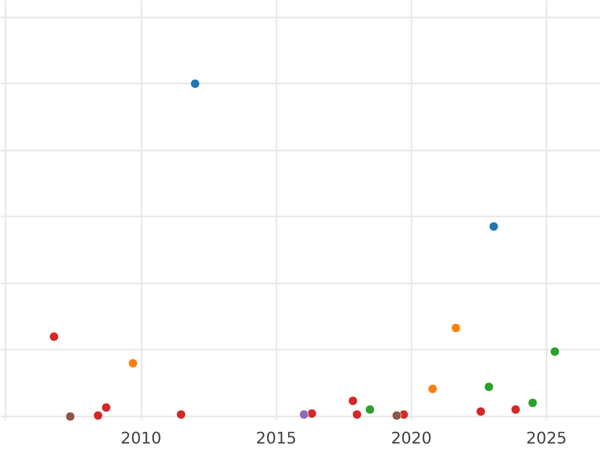 This screenshot has width=600, height=450. What do you see at coordinates (141, 438) in the screenshot?
I see `x-tick-label: 2010` at bounding box center [141, 438].